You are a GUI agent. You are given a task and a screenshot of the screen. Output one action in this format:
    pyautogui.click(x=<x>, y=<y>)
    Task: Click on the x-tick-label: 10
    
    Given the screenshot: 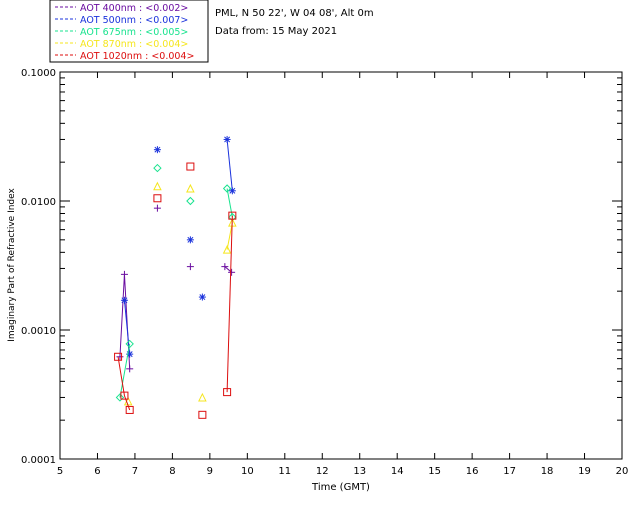 What is the action you would take?
    pyautogui.click(x=247, y=471)
    